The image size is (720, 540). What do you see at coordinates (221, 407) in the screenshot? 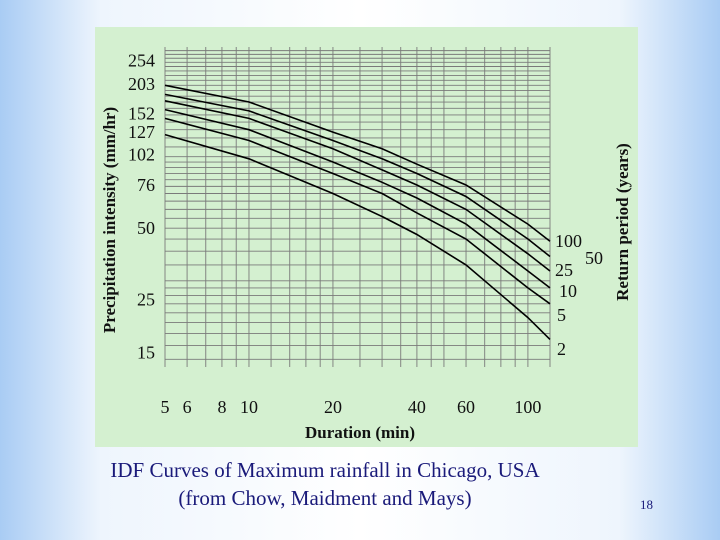
I see `x-tick-label: 8` at bounding box center [221, 407].